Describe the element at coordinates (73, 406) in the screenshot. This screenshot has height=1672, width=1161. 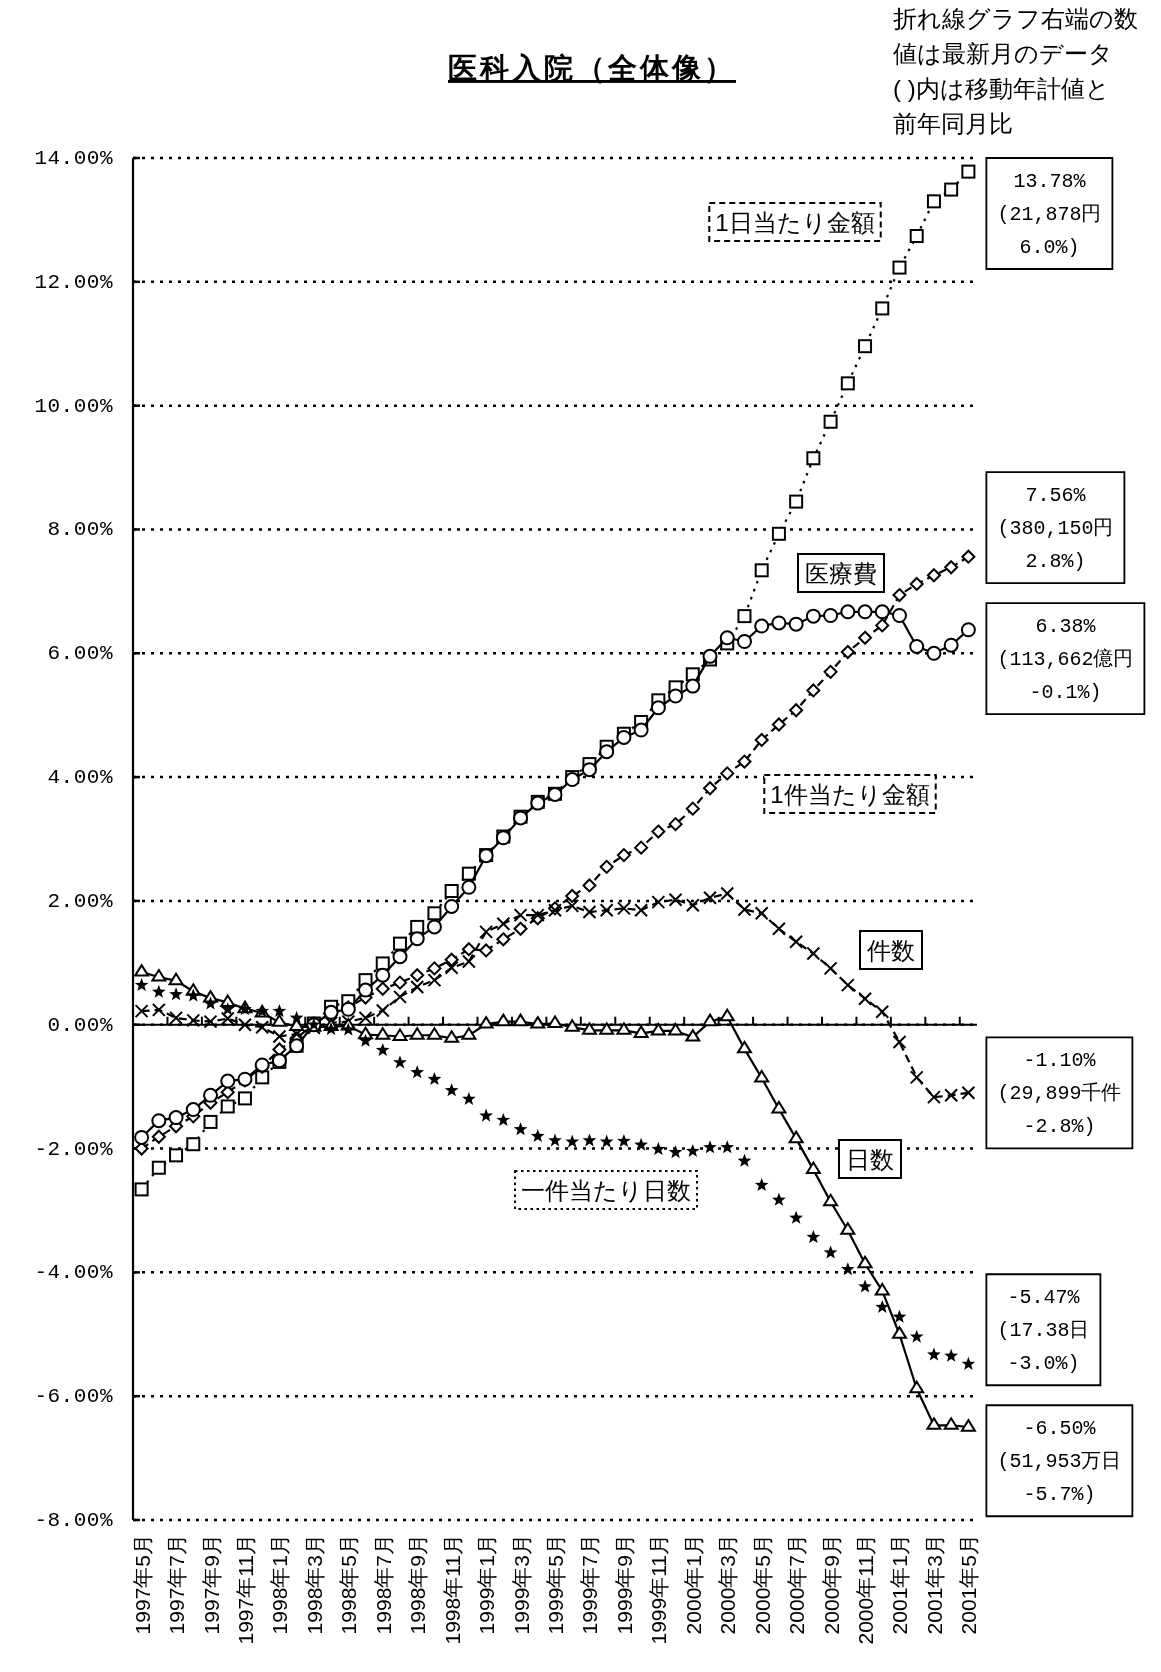
I see `y-tick-label: 10.00%` at that location.